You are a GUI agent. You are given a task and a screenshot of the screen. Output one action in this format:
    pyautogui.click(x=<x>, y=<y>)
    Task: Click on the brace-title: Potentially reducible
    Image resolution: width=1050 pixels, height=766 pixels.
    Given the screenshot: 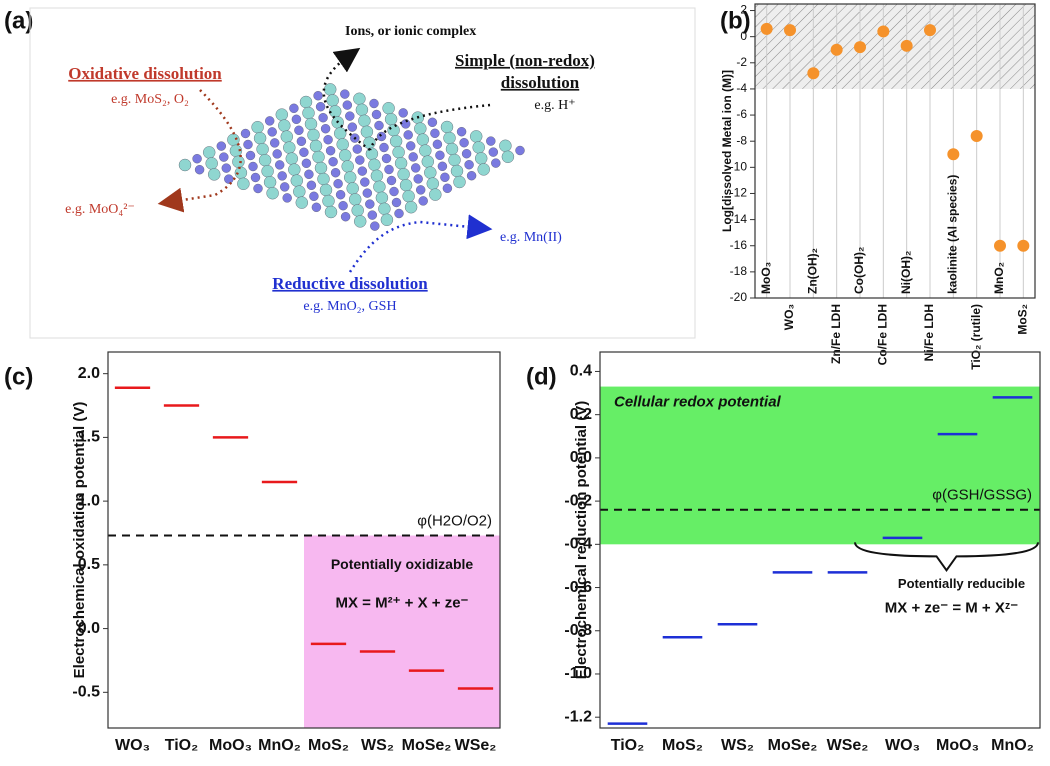 What is the action you would take?
    pyautogui.click(x=961, y=583)
    